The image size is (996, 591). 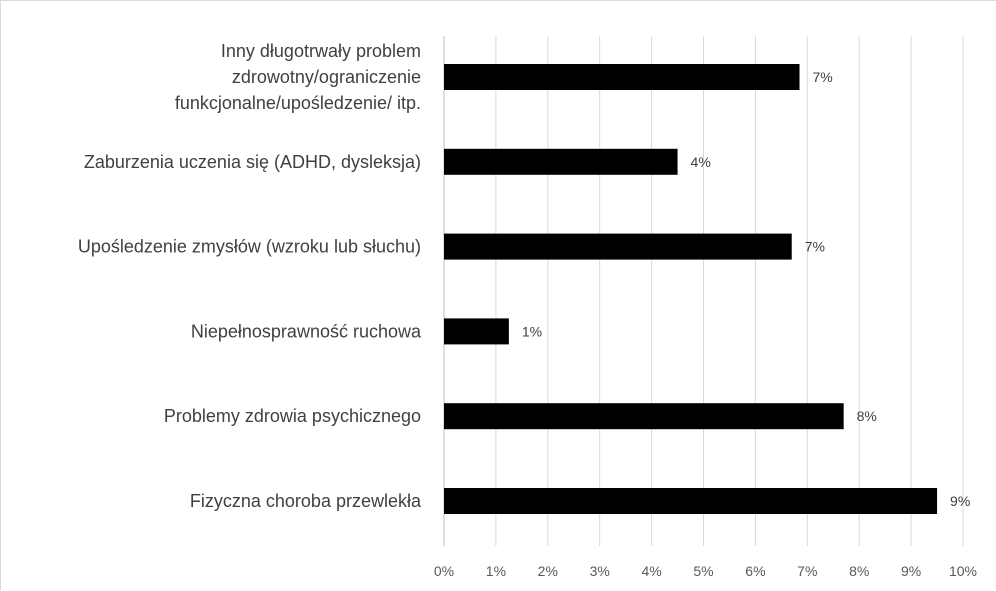 What do you see at coordinates (703, 571) in the screenshot?
I see `x-tick-label: 5%` at bounding box center [703, 571].